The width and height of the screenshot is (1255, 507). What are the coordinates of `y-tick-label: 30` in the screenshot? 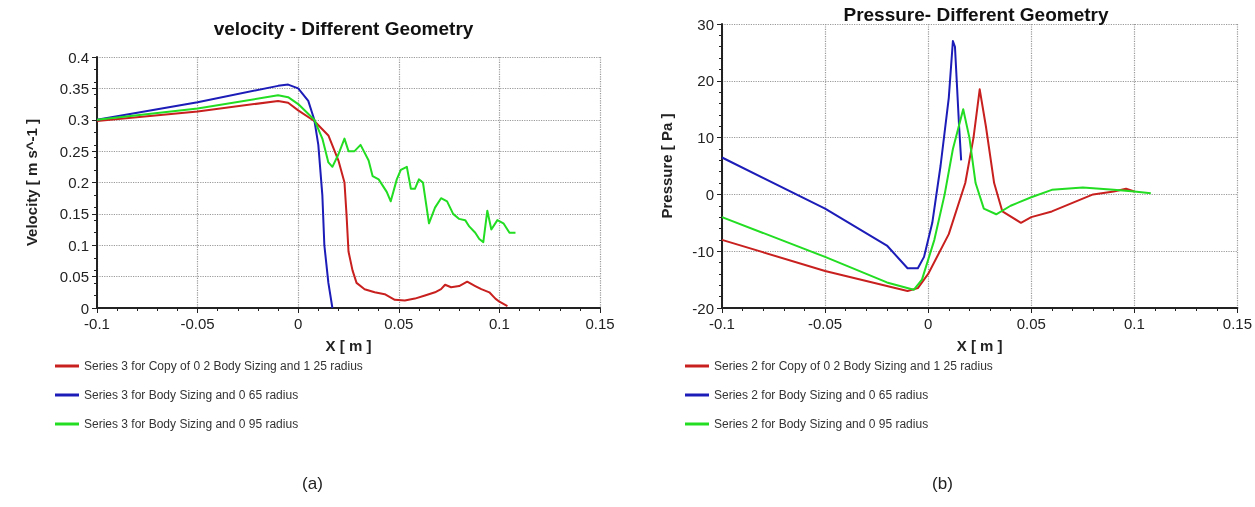 It's located at (705, 24).